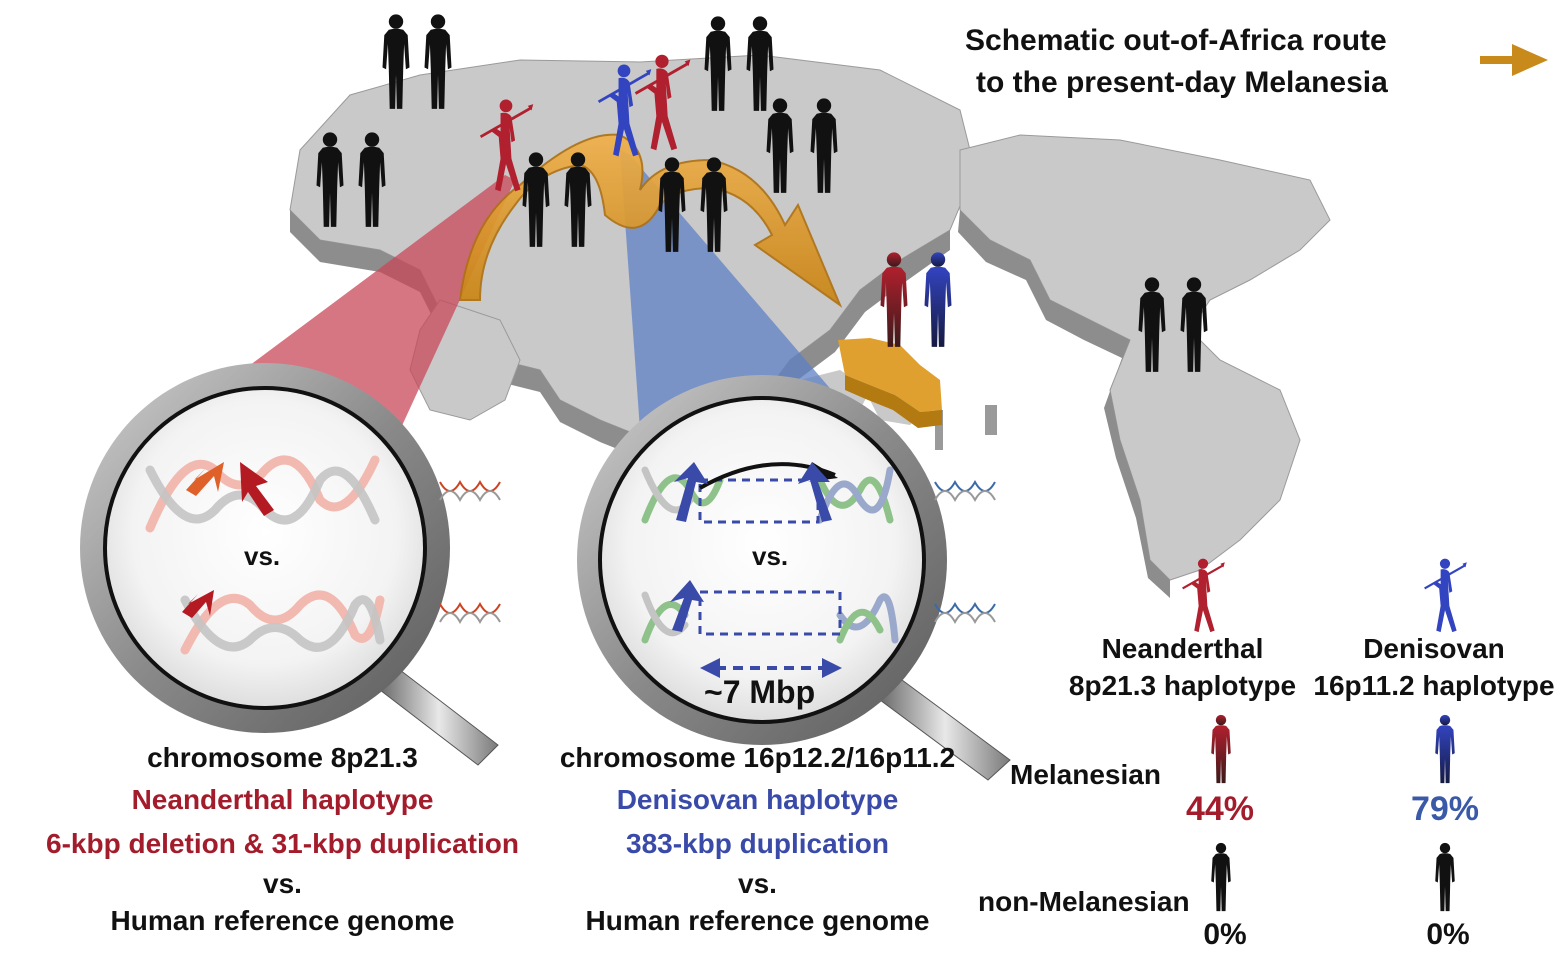 This screenshot has width=1567, height=959. I want to click on table-col2-header-line2: 16p11.2 haplotype, so click(1434, 685).